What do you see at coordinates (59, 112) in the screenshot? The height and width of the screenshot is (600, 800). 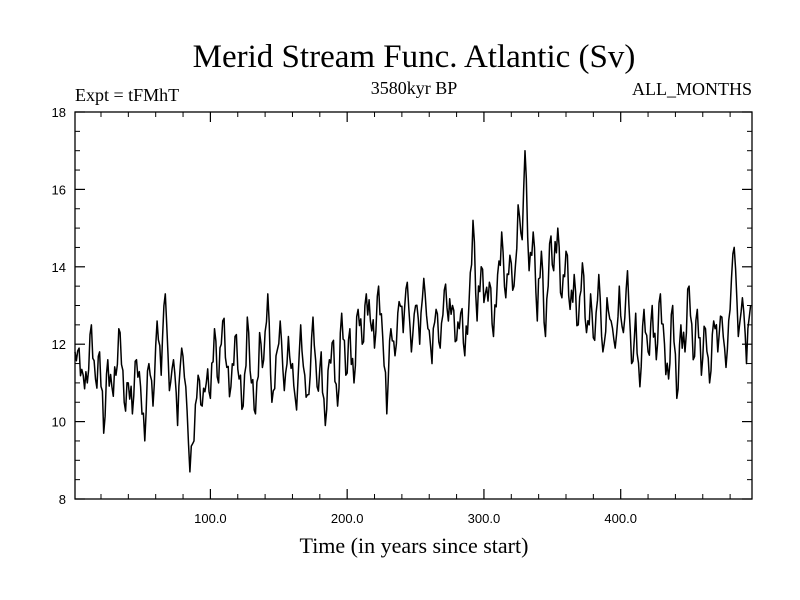 I see `y-tick-label: 18` at bounding box center [59, 112].